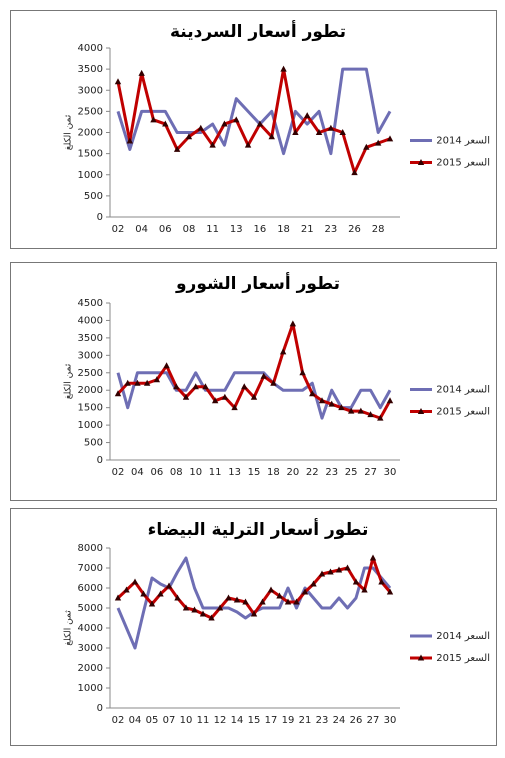 The width and height of the screenshot is (505, 758). I want to click on y-tick-label: 500, so click(93, 196).